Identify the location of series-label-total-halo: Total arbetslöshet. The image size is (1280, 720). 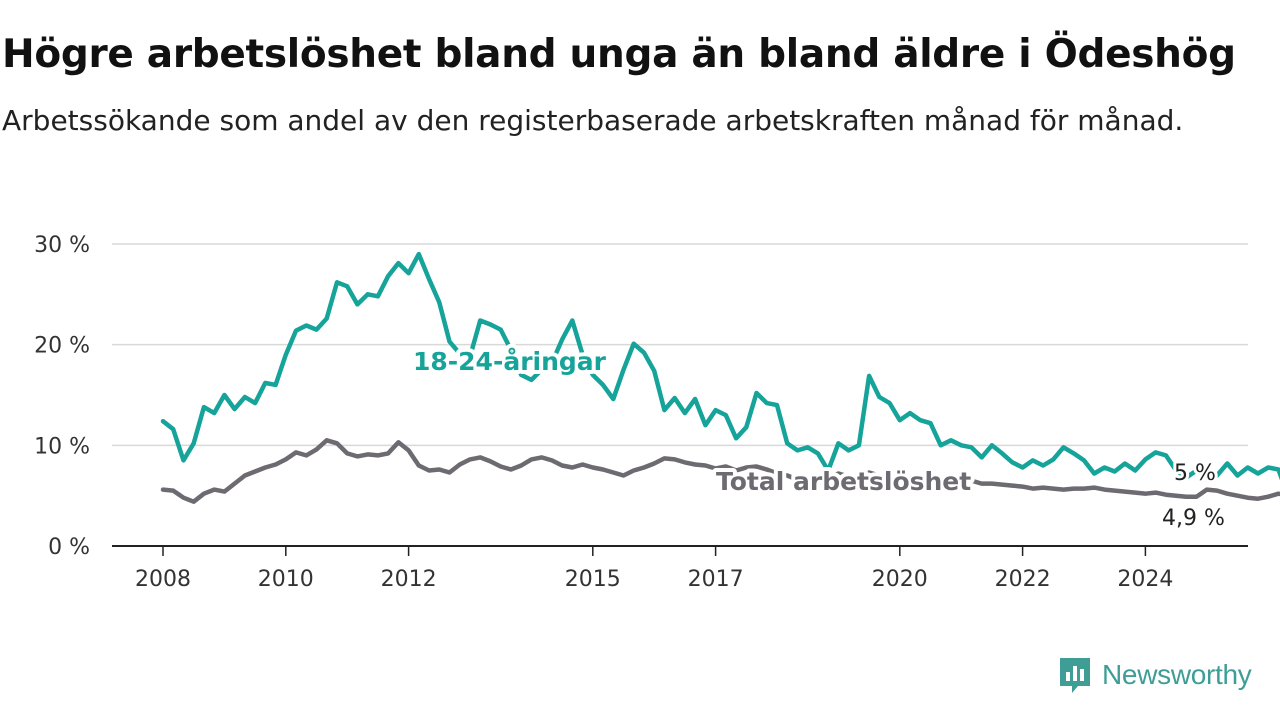
(843, 481).